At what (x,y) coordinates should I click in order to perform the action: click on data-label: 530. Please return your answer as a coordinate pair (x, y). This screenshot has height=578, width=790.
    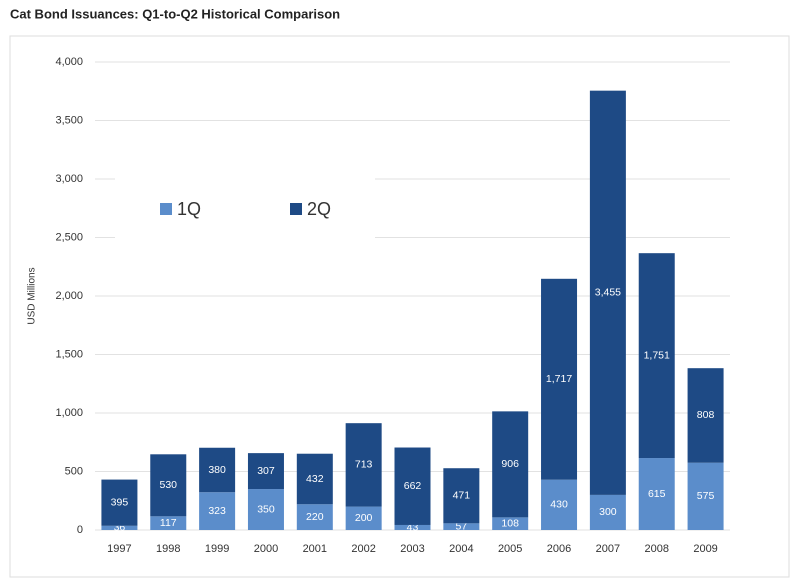
    Looking at the image, I should click on (169, 485).